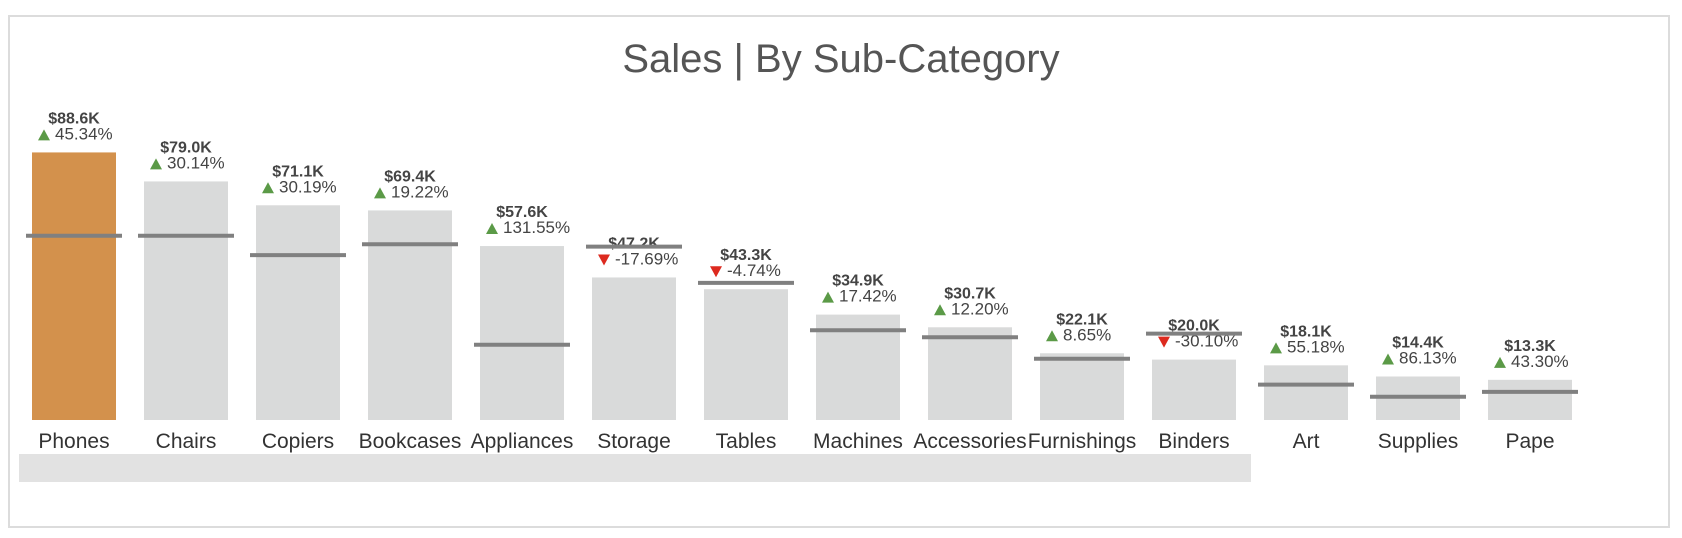 The width and height of the screenshot is (1682, 538). I want to click on pct-change-label-bookcases: 19.22%, so click(420, 191).